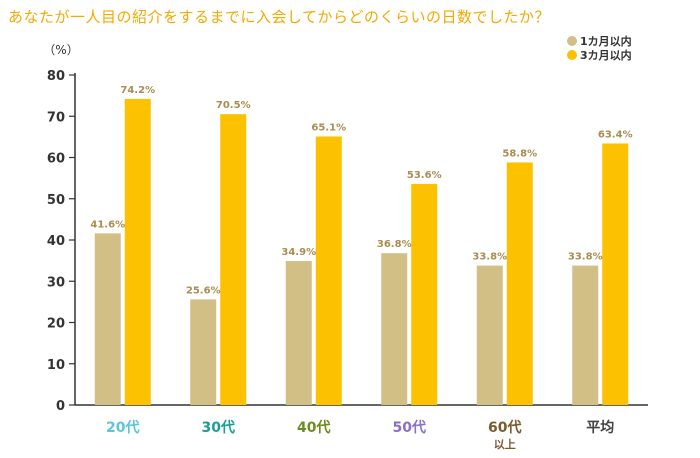 The width and height of the screenshot is (700, 458). Describe the element at coordinates (56, 324) in the screenshot. I see `y-tick-label: 20` at that location.